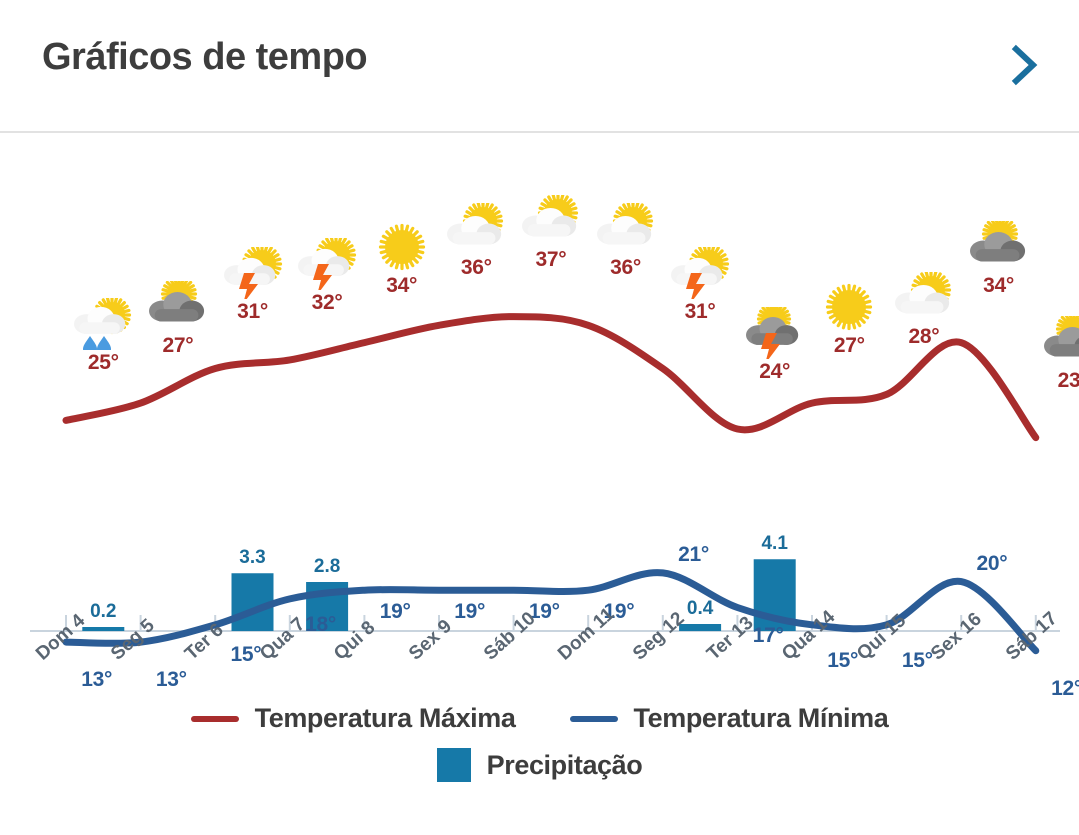 Image resolution: width=1079 pixels, height=835 pixels. Describe the element at coordinates (320, 624) in the screenshot. I see `min-temperature-label: 18°` at that location.